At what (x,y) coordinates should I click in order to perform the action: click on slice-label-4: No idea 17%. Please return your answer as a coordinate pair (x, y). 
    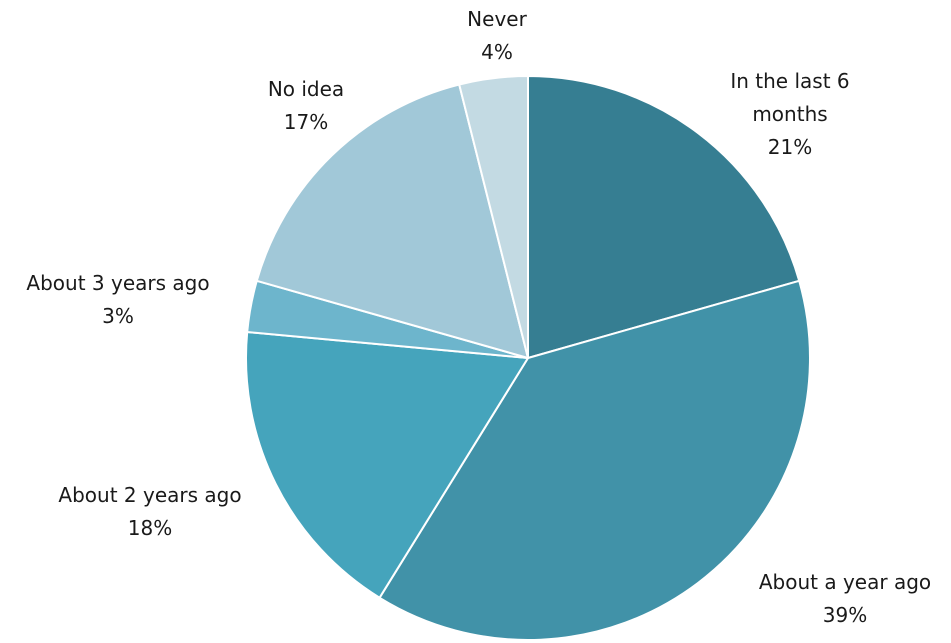
    Looking at the image, I should click on (306, 105).